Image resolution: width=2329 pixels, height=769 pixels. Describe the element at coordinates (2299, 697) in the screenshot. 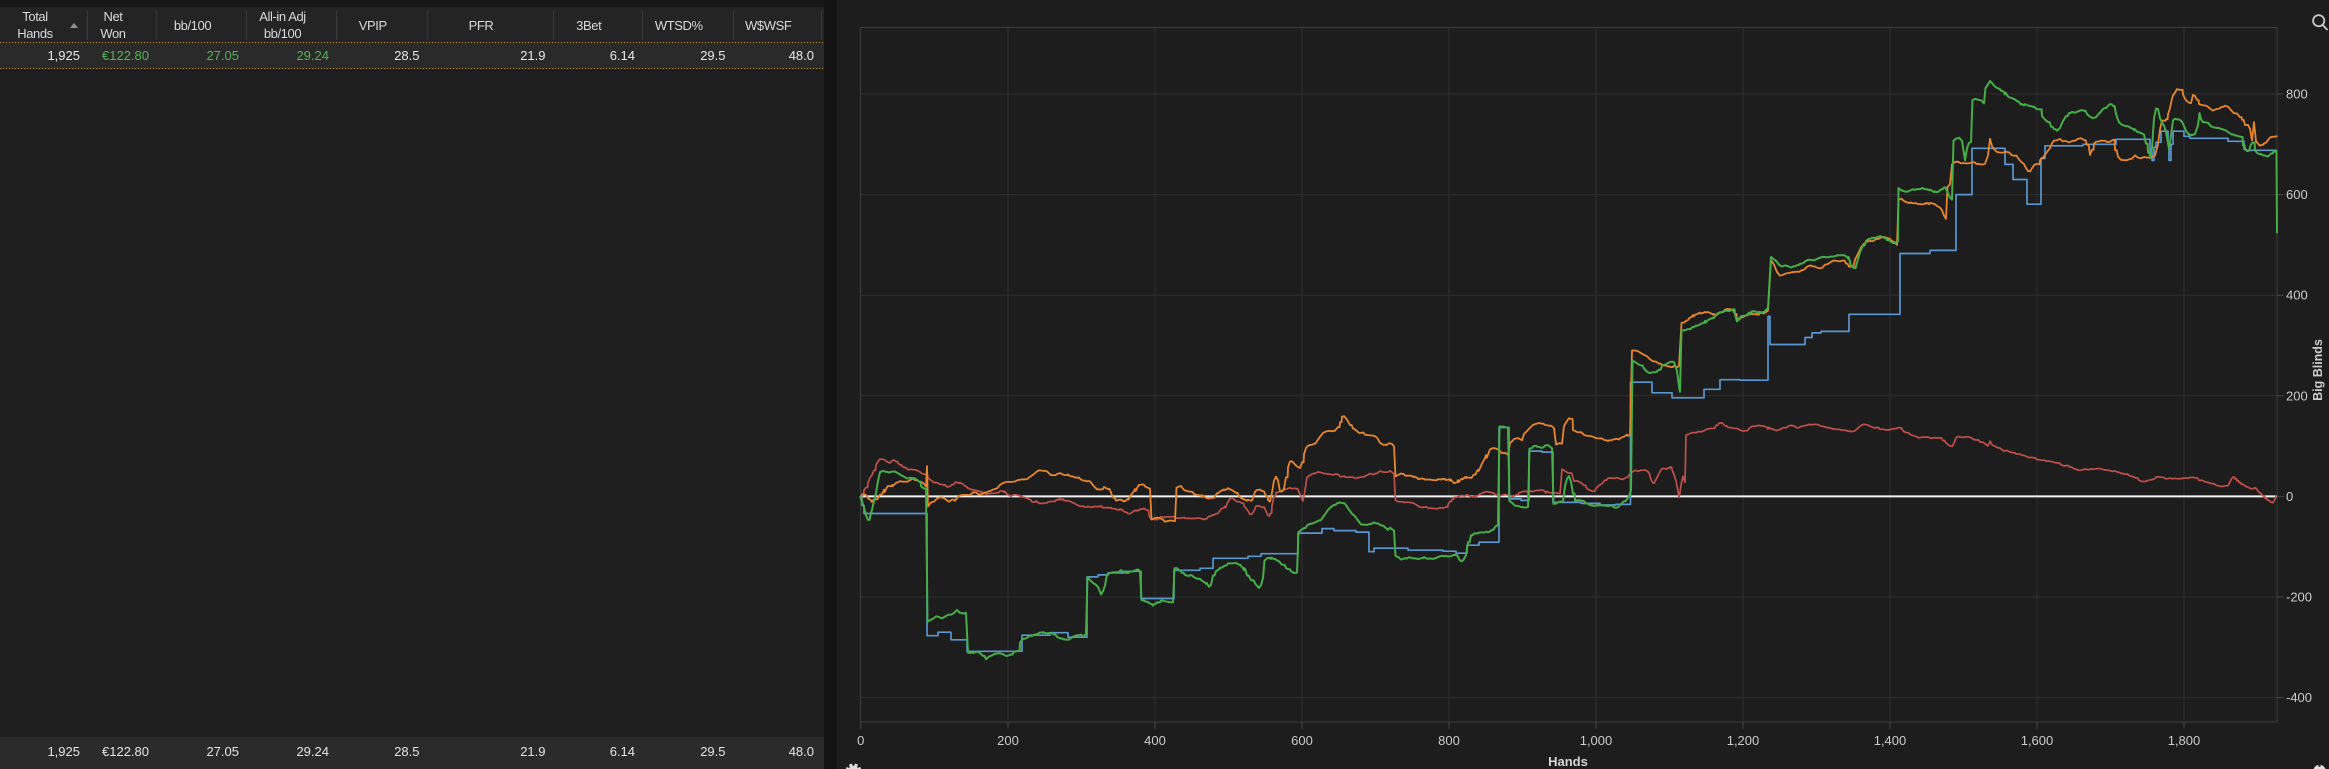

I see `svg-text: -400` at that location.